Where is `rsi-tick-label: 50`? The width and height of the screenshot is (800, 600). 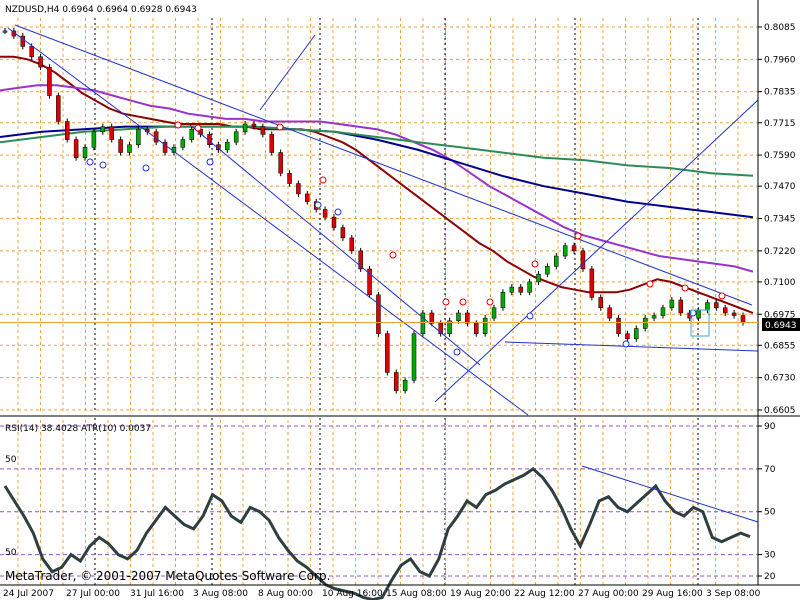
rsi-tick-label: 50 is located at coordinates (770, 513).